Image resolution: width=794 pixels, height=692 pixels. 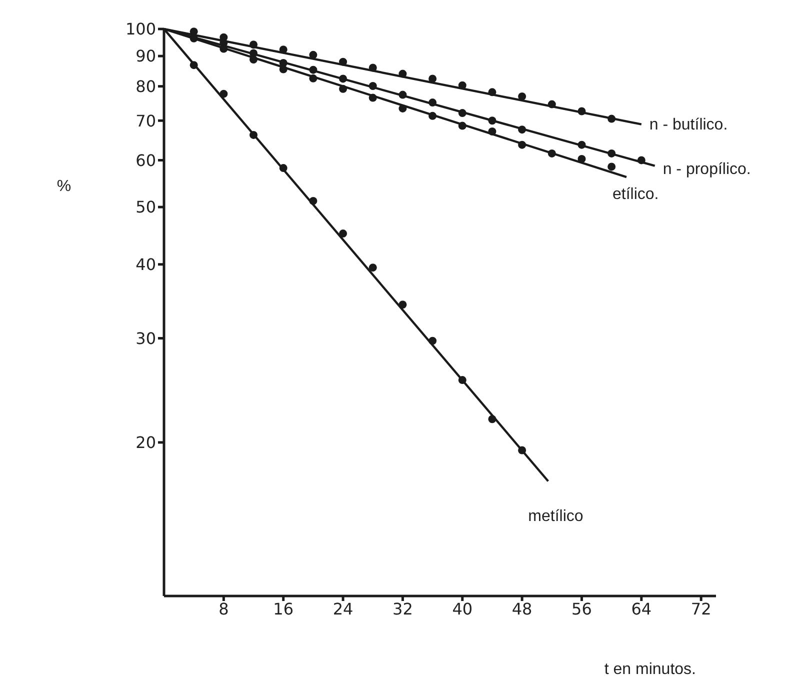 What do you see at coordinates (146, 338) in the screenshot?
I see `y-tick-label: 30` at bounding box center [146, 338].